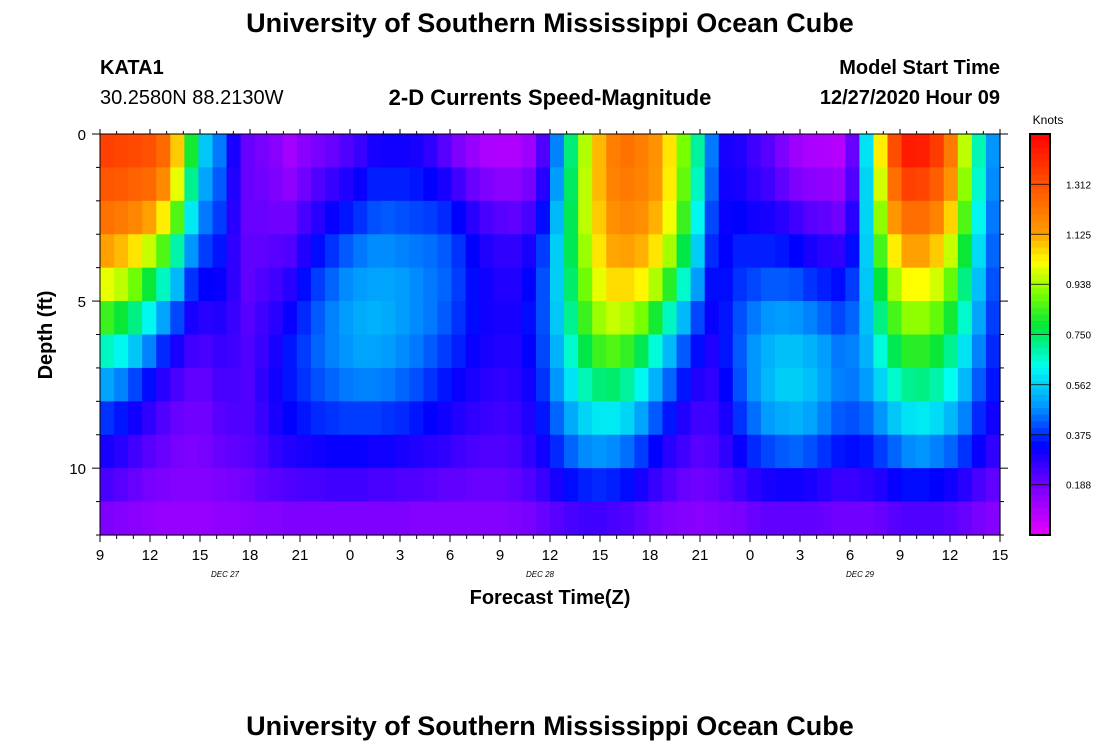 The width and height of the screenshot is (1100, 750). Describe the element at coordinates (100, 555) in the screenshot. I see `x-tick-label: 9` at that location.